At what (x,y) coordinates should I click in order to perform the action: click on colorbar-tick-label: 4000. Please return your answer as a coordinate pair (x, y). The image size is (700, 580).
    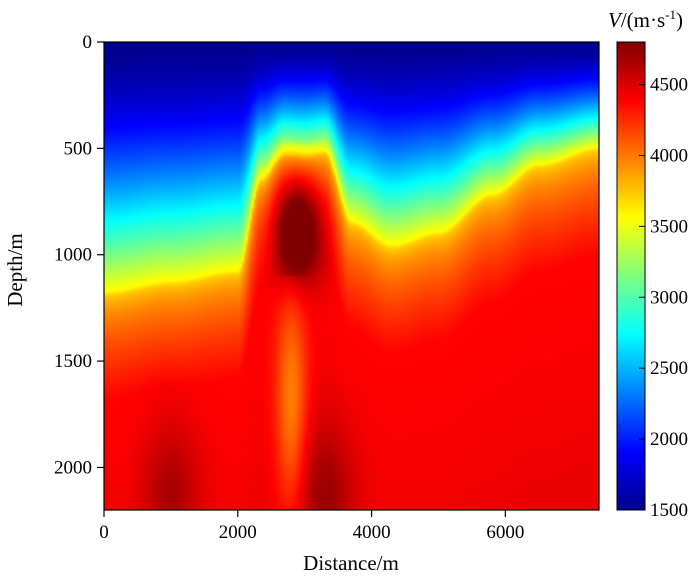
    Looking at the image, I should click on (669, 155).